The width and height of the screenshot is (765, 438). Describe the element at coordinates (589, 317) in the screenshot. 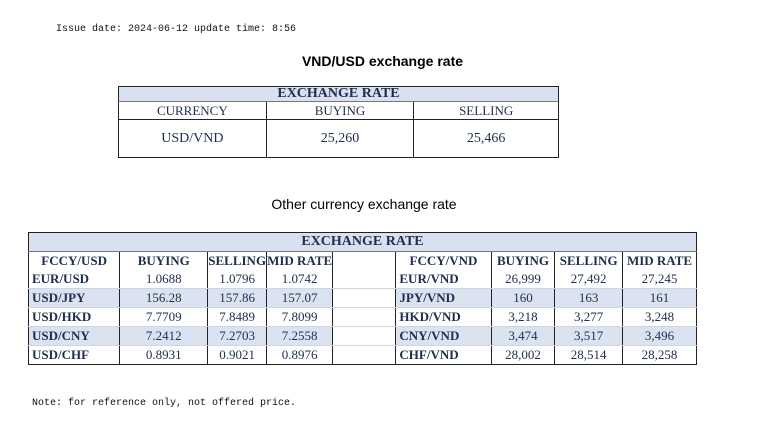

I see `right-selling-cell: 3,277` at that location.